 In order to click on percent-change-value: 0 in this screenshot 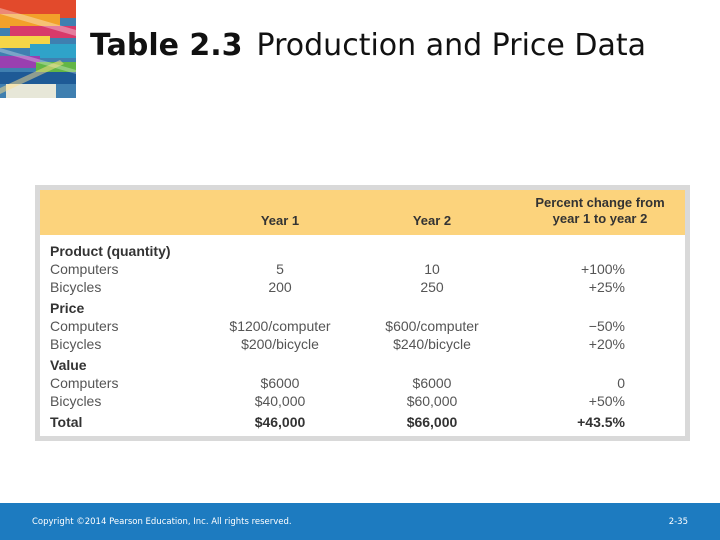, I will do `click(621, 383)`.